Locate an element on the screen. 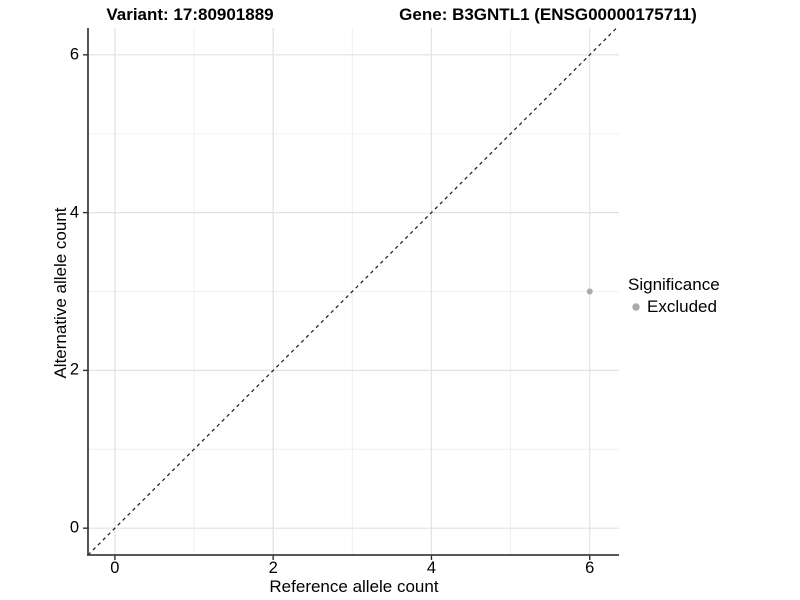 The image size is (800, 600). y-tick-label: 6 is located at coordinates (74, 54).